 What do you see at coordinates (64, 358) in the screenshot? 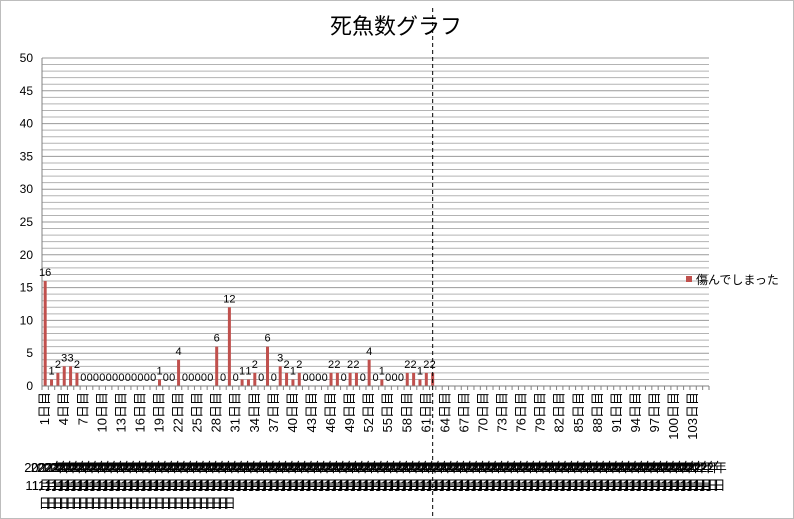
I see `data-label: 3` at bounding box center [64, 358].